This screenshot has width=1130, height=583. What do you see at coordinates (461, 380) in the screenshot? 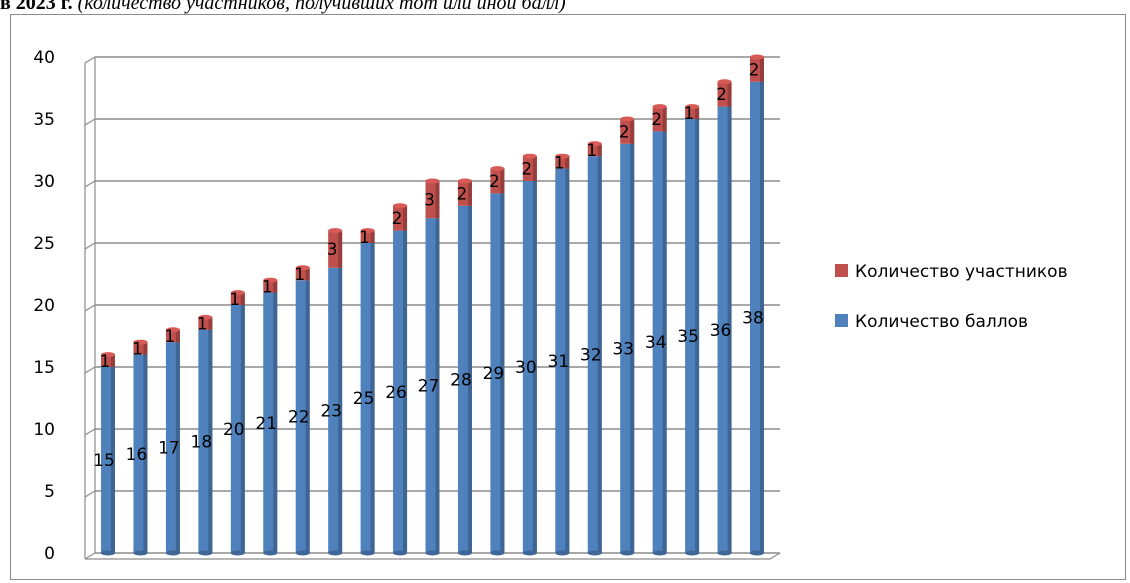
I see `data-label-points: 28` at bounding box center [461, 380].